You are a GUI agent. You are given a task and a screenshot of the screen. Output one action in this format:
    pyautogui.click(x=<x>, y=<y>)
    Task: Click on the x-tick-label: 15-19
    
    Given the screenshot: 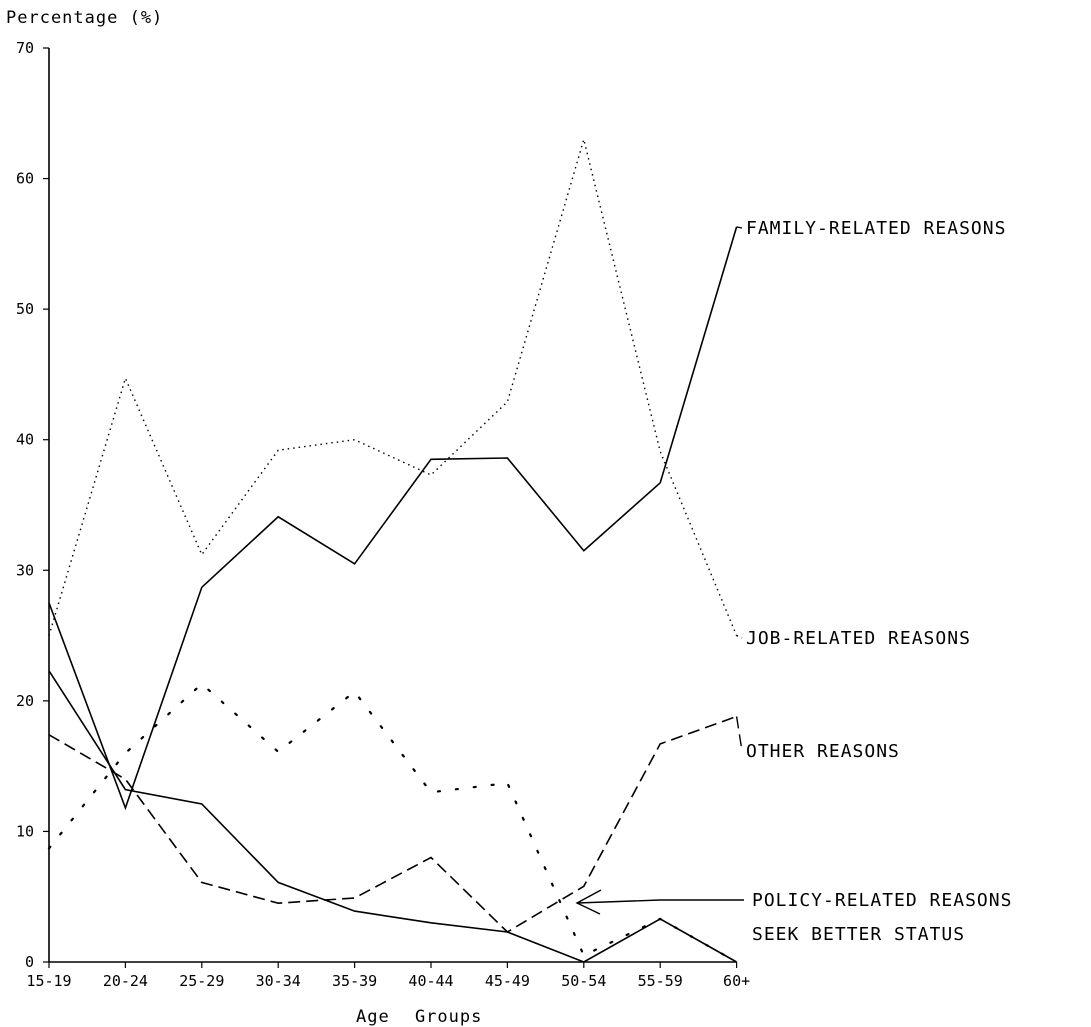 What is the action you would take?
    pyautogui.click(x=48, y=981)
    